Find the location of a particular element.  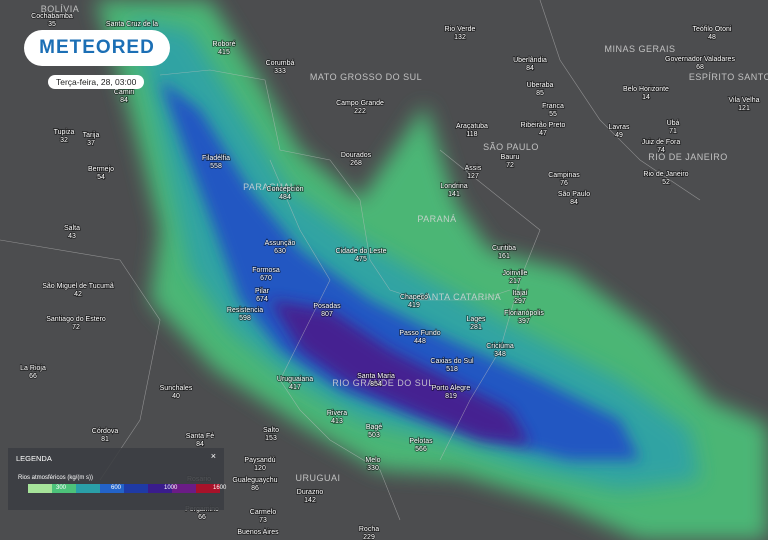

city-name: Itajaí is located at coordinates (519, 293).